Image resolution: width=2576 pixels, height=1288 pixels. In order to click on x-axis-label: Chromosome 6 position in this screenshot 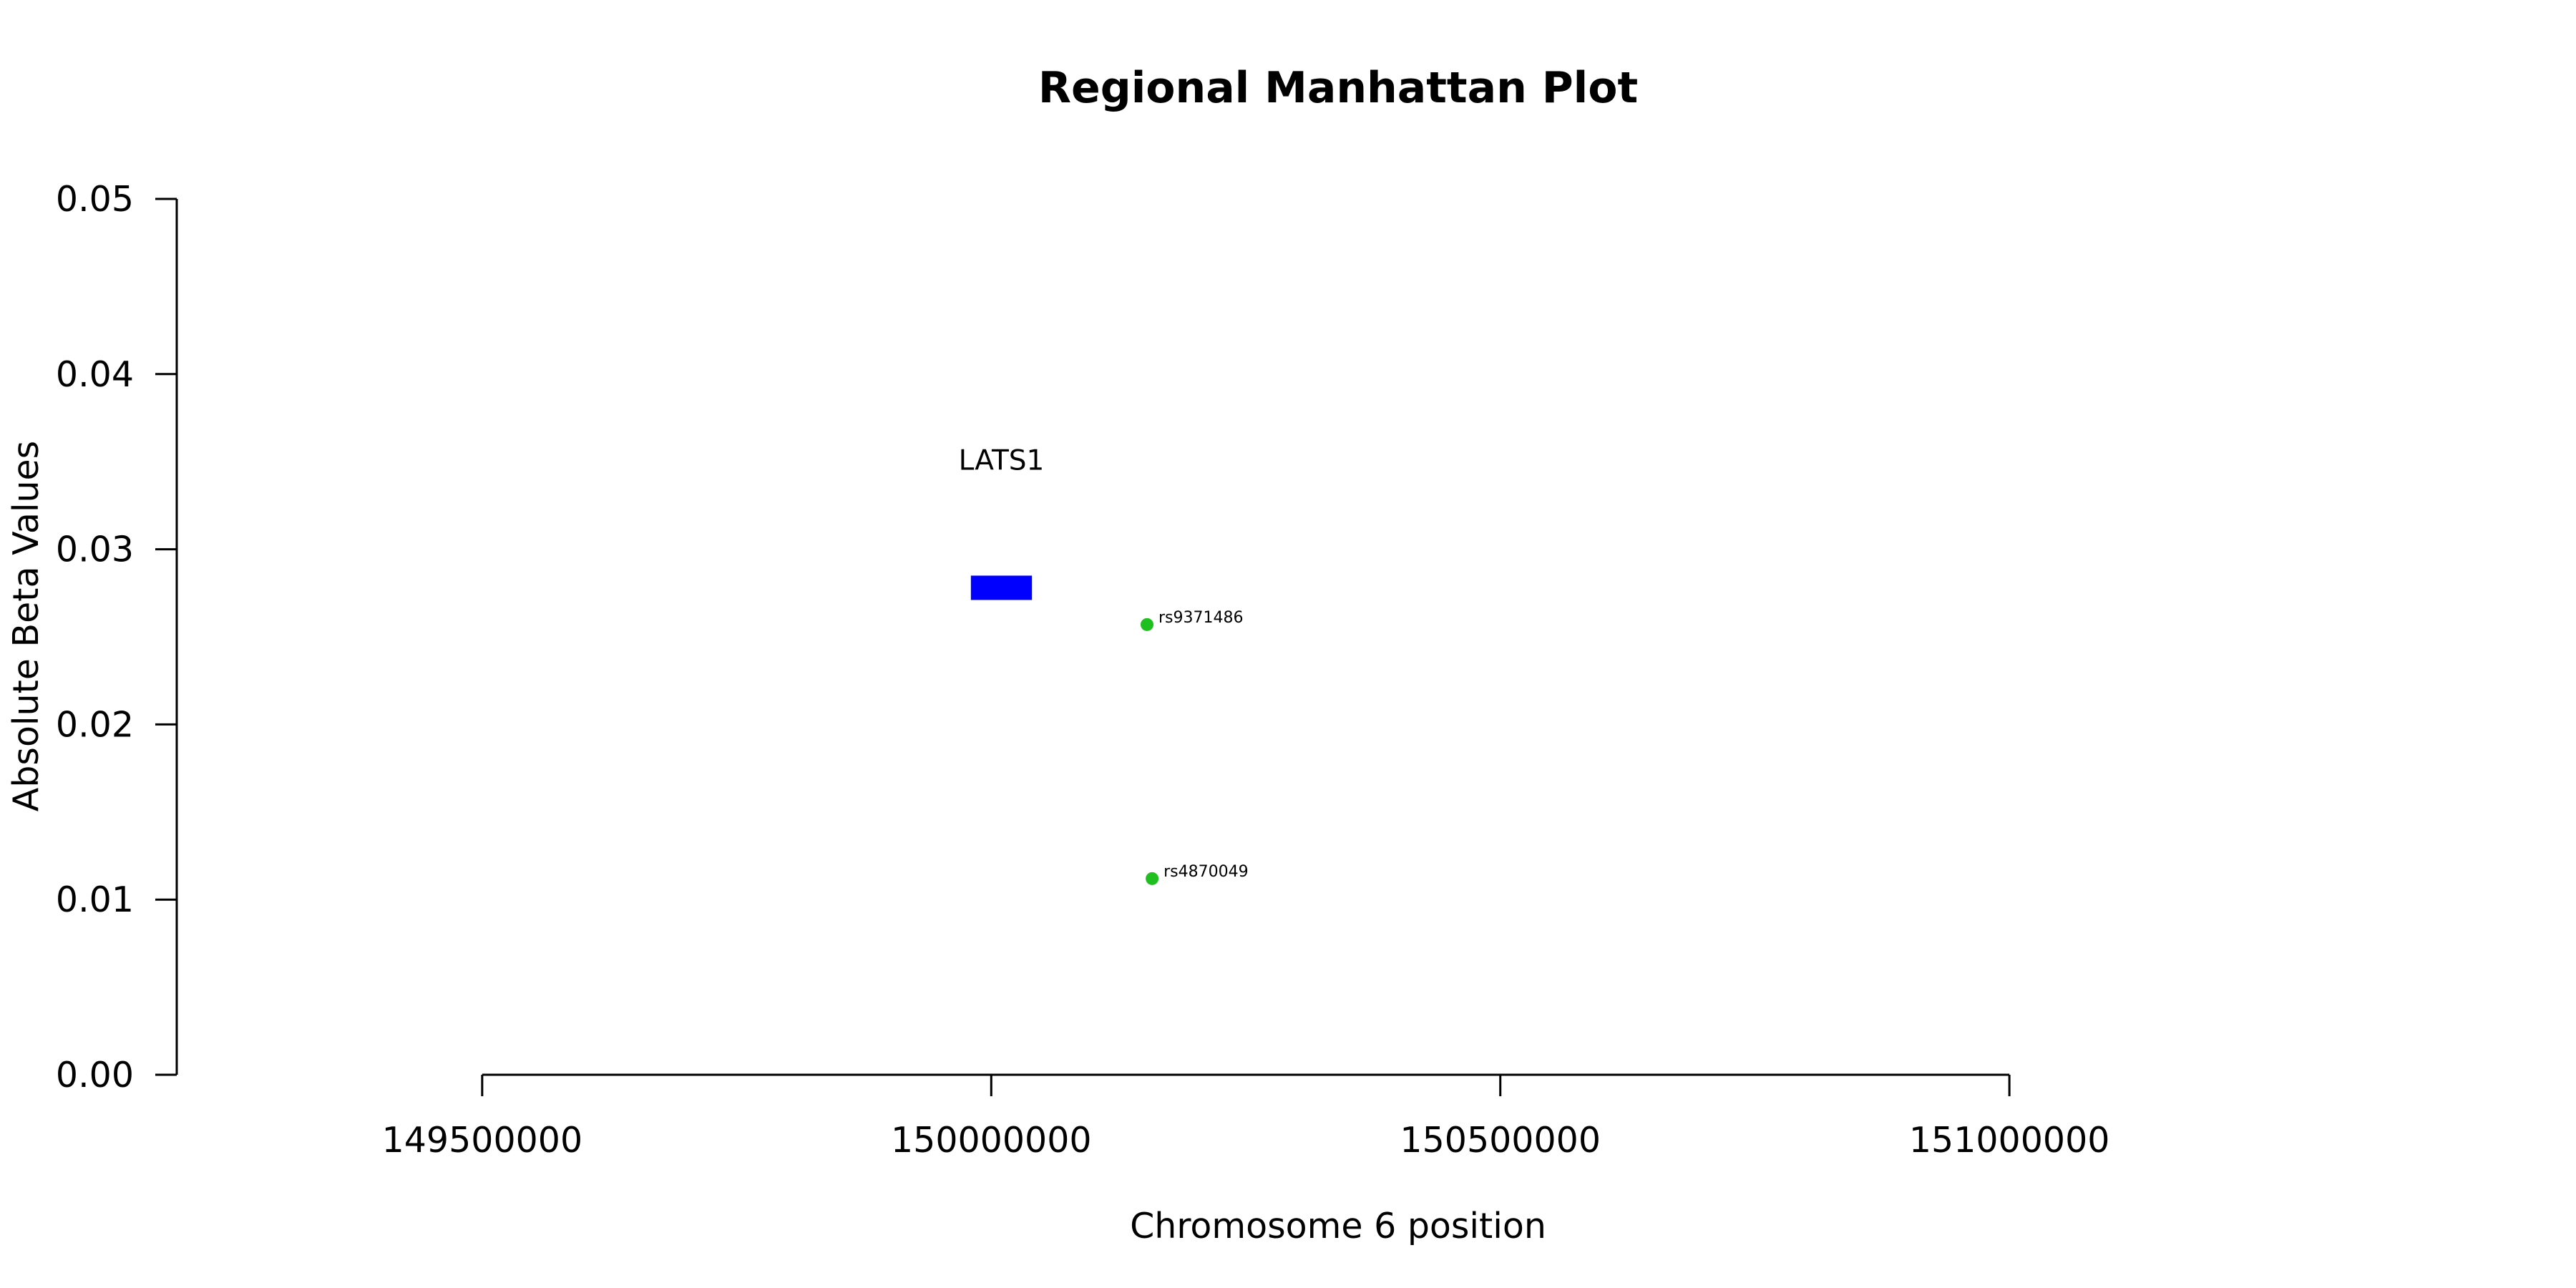, I will do `click(1338, 1226)`.